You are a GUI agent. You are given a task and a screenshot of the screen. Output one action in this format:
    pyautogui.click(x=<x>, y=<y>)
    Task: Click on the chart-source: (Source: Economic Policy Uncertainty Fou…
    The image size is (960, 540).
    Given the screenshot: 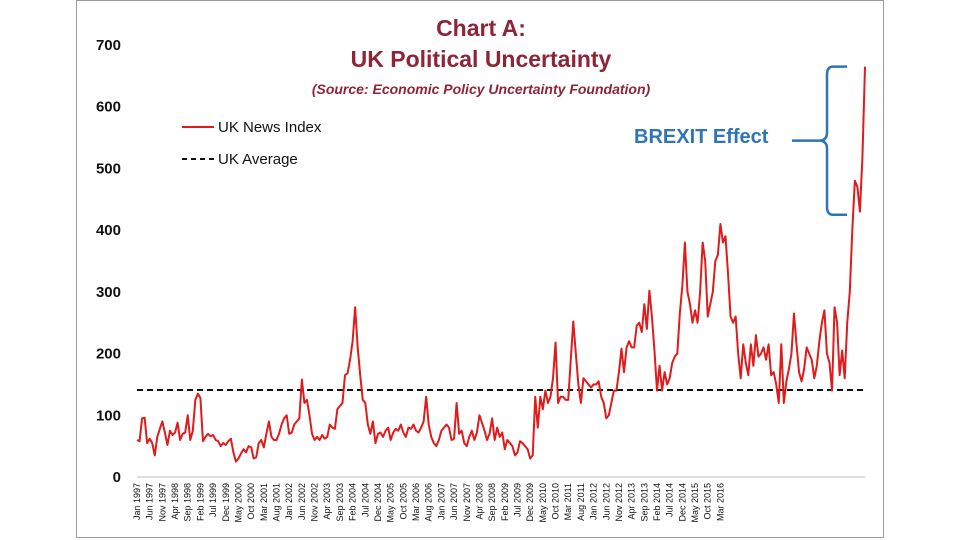 What is the action you would take?
    pyautogui.click(x=481, y=89)
    